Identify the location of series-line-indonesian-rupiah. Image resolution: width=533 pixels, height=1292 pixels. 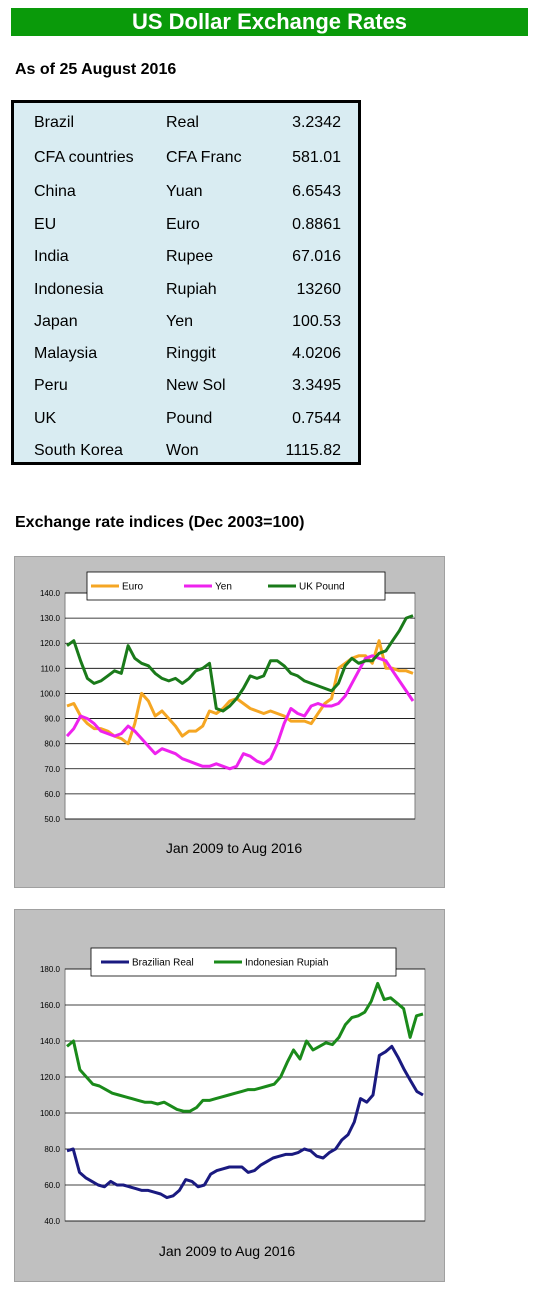
(245, 1047).